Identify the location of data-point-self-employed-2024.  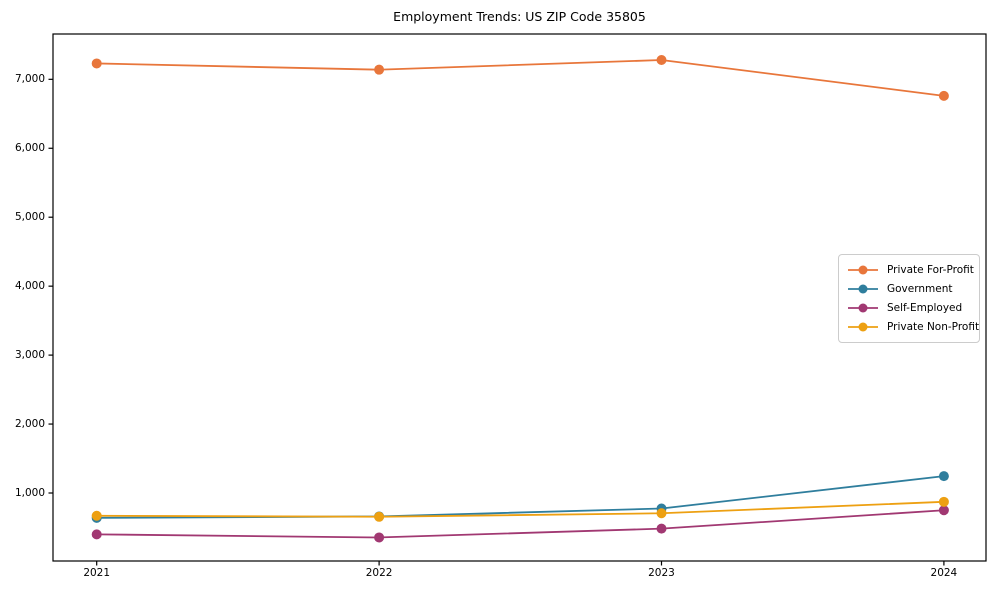
(943, 510).